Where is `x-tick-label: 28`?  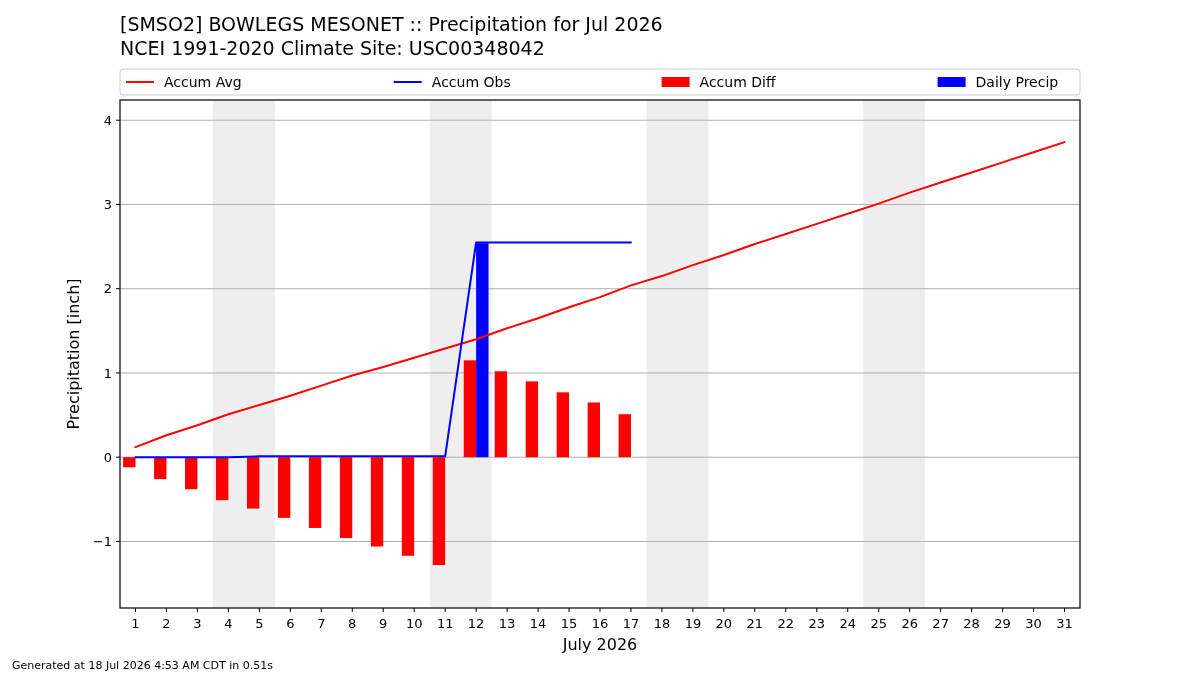
x-tick-label: 28 is located at coordinates (971, 623).